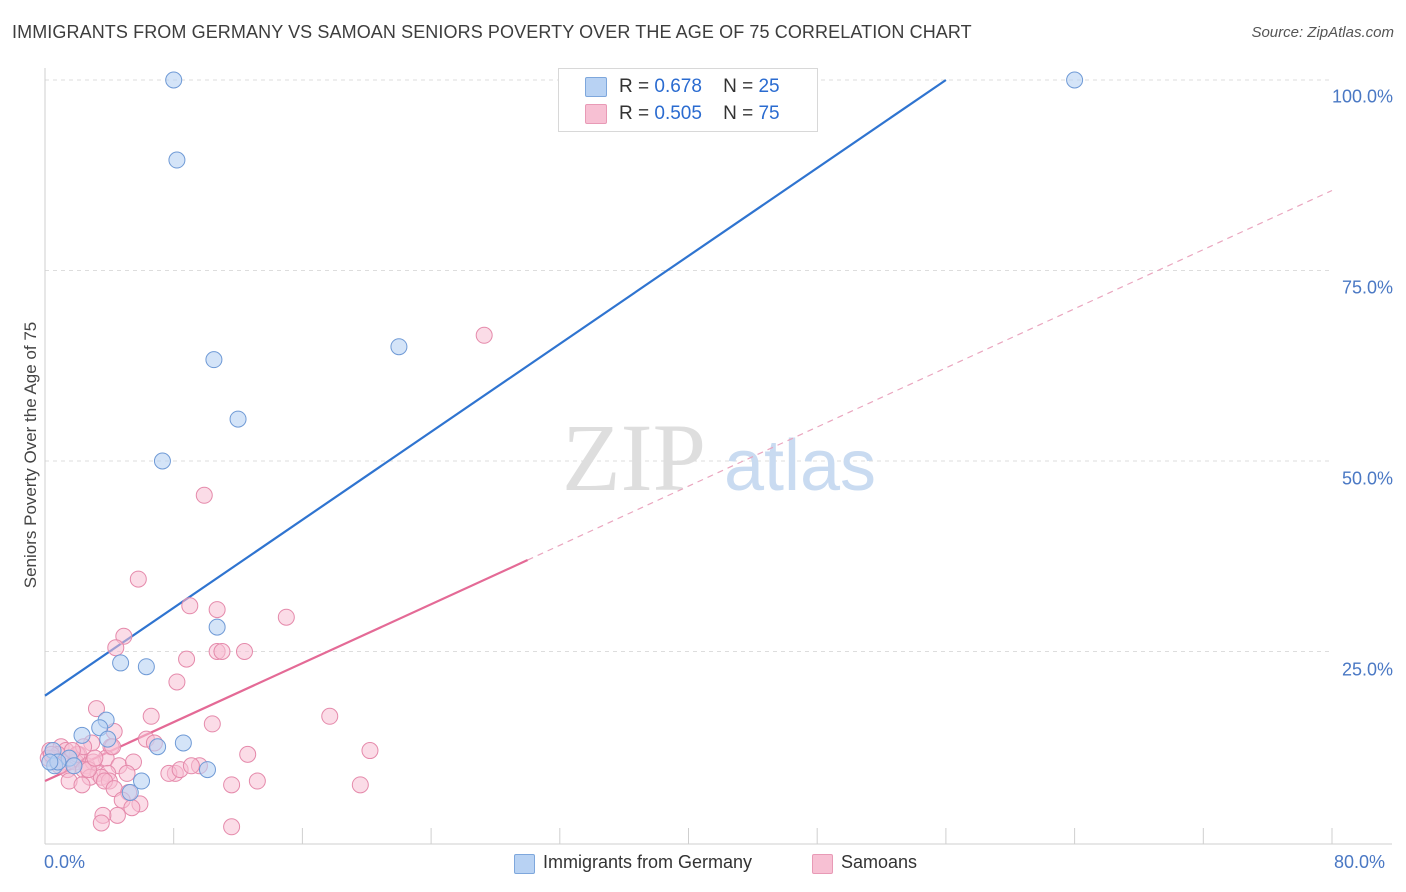  I want to click on source-label: Source: ZipAtlas.com, so click(1322, 32).